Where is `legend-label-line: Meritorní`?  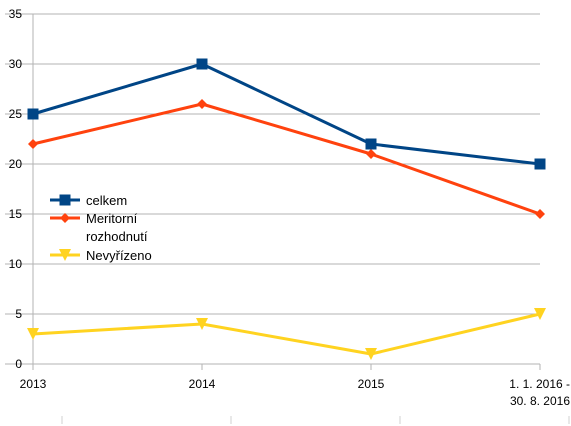 legend-label-line: Meritorní is located at coordinates (112, 218).